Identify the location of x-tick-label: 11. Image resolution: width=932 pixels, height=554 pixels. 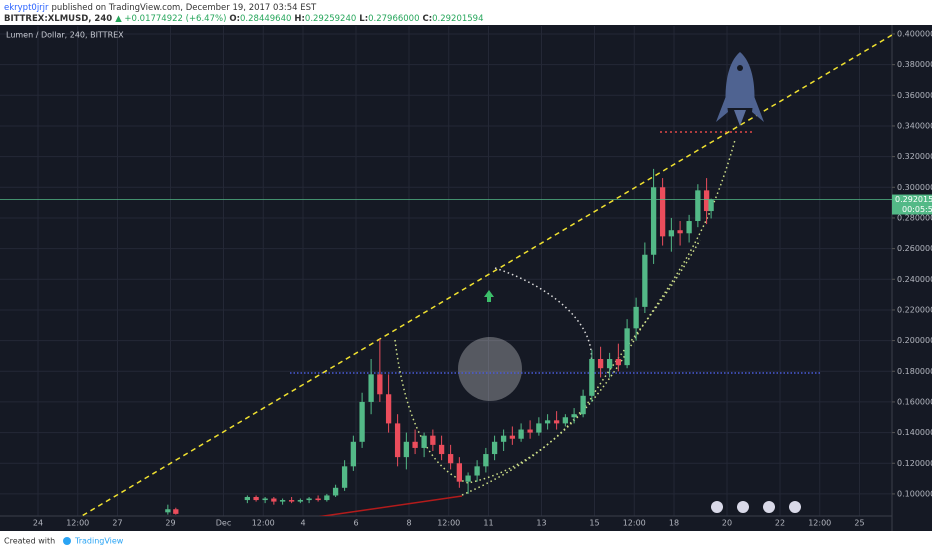
(488, 523).